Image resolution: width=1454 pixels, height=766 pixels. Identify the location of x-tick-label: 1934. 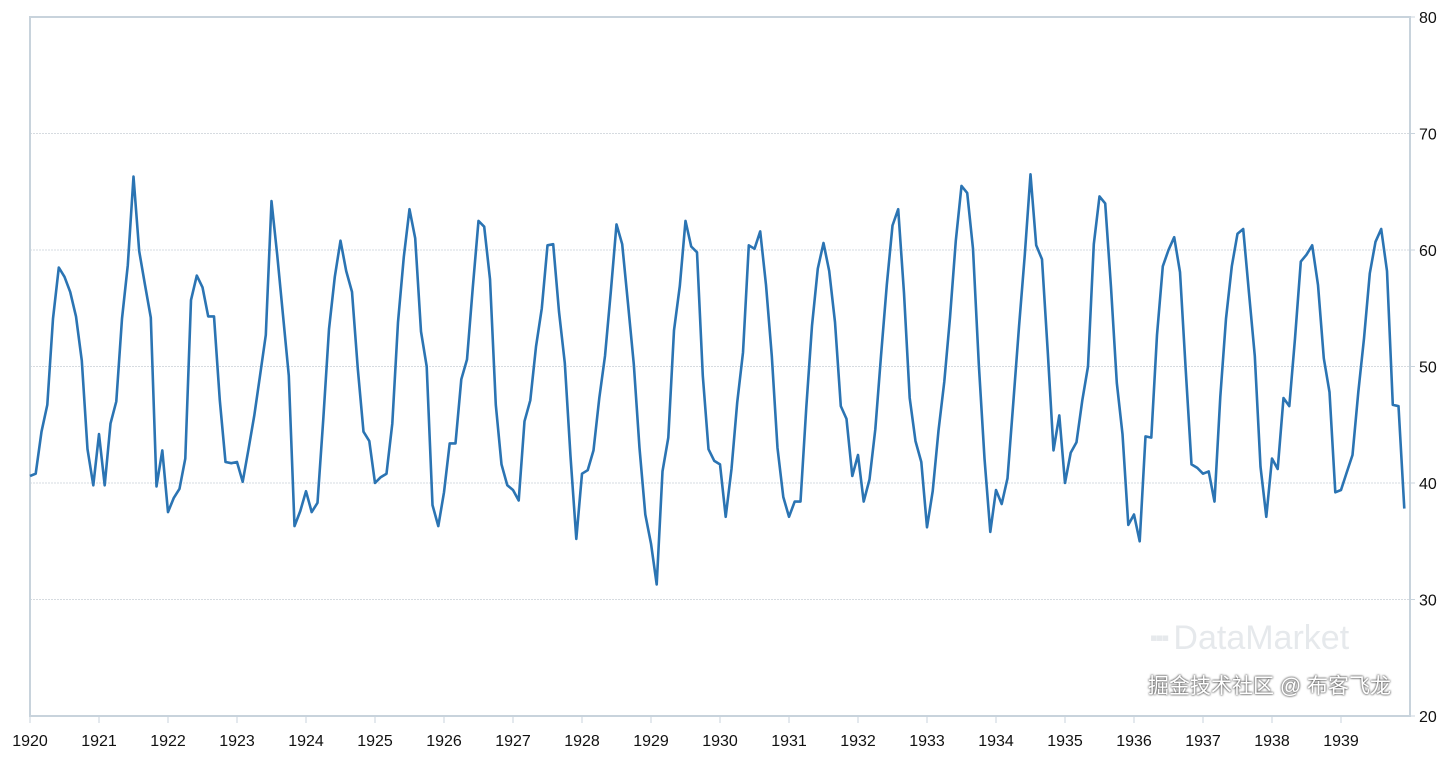
(996, 741).